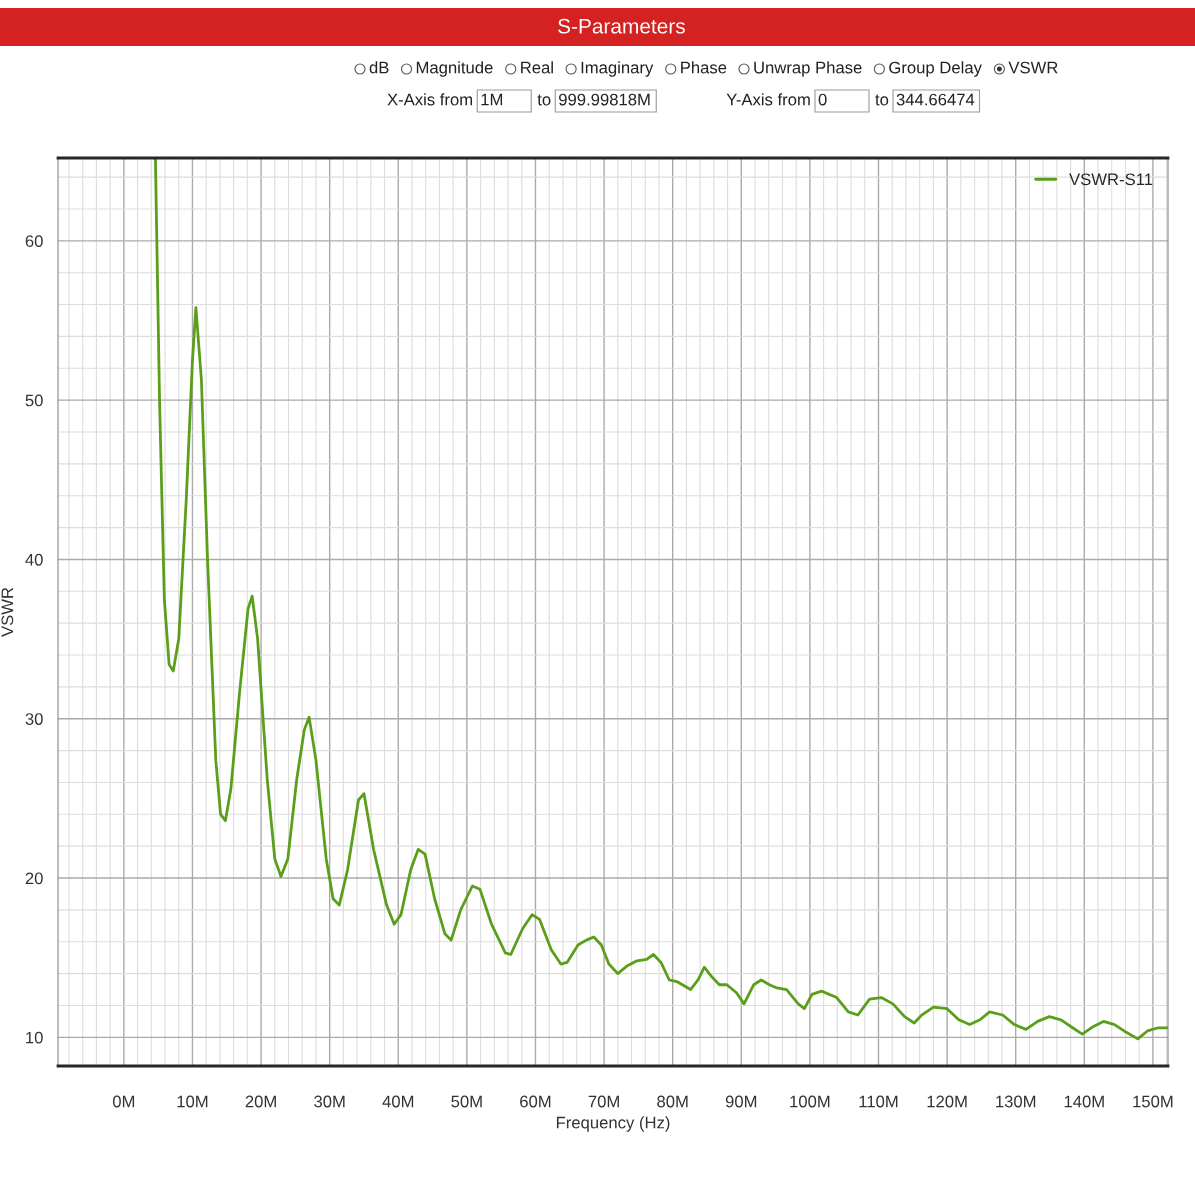 The image size is (1195, 1189). I want to click on y-axis-title: VSWR, so click(7, 612).